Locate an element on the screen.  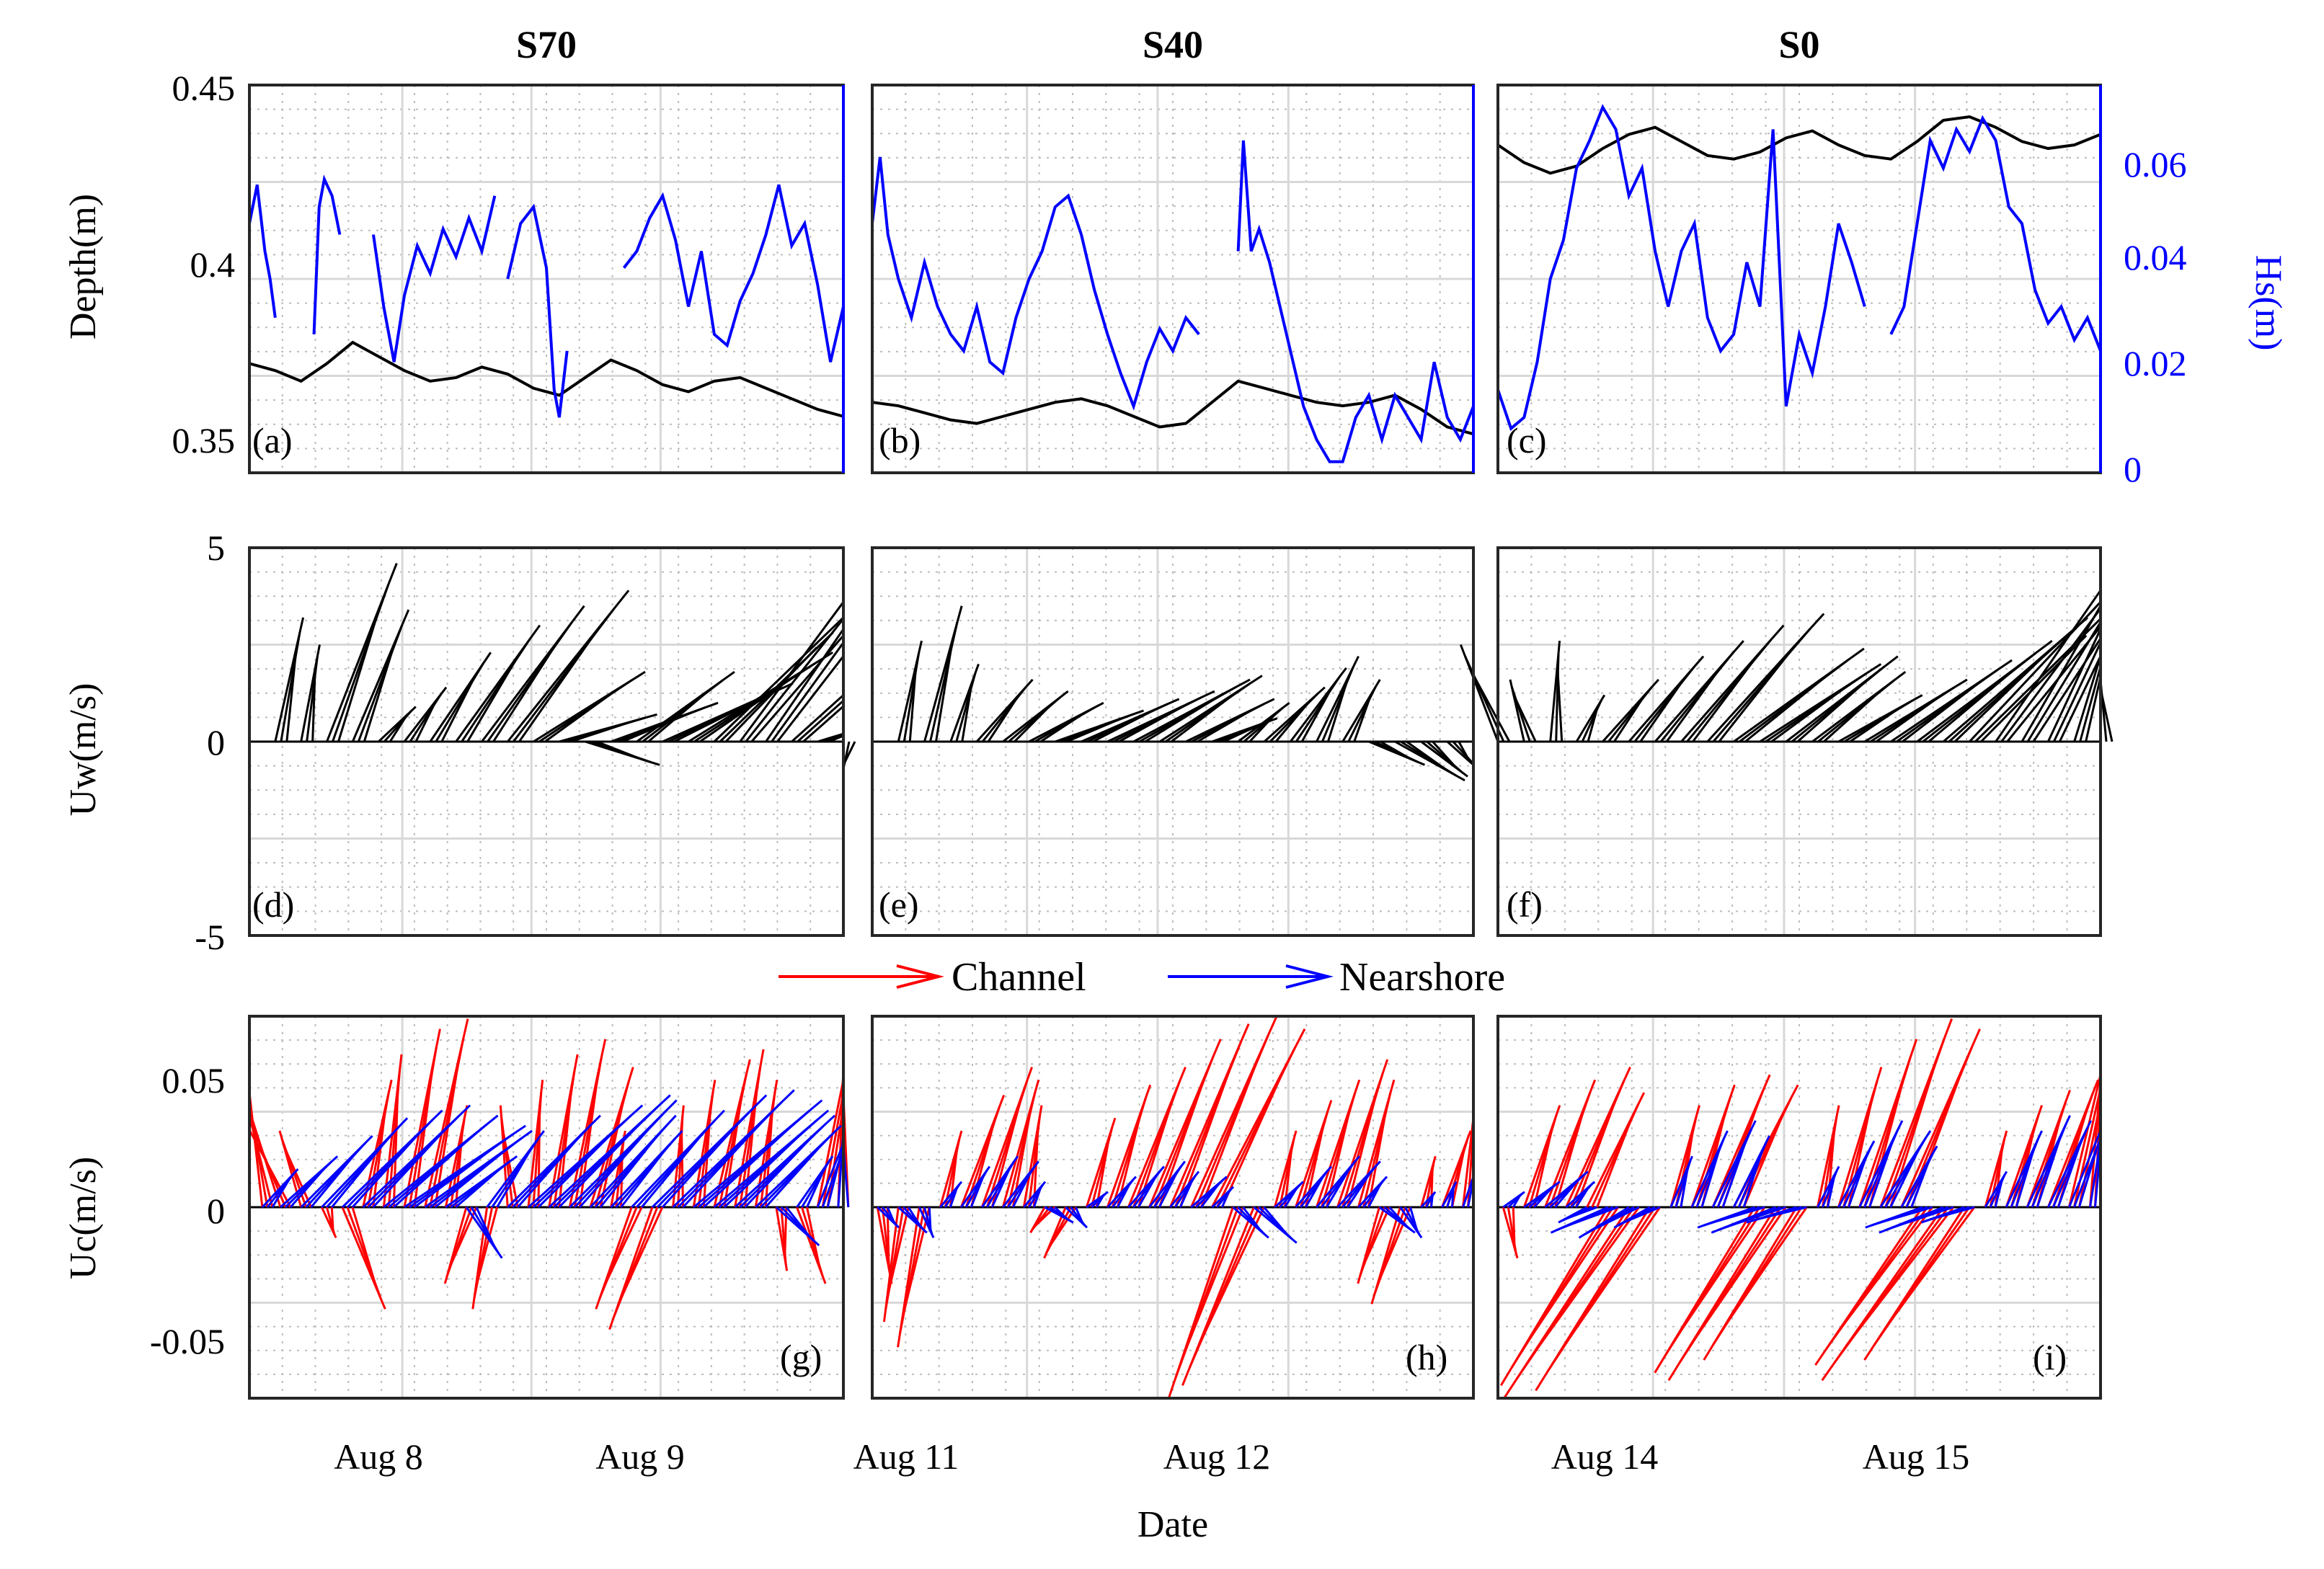
axes-frame-e is located at coordinates (1173, 741).